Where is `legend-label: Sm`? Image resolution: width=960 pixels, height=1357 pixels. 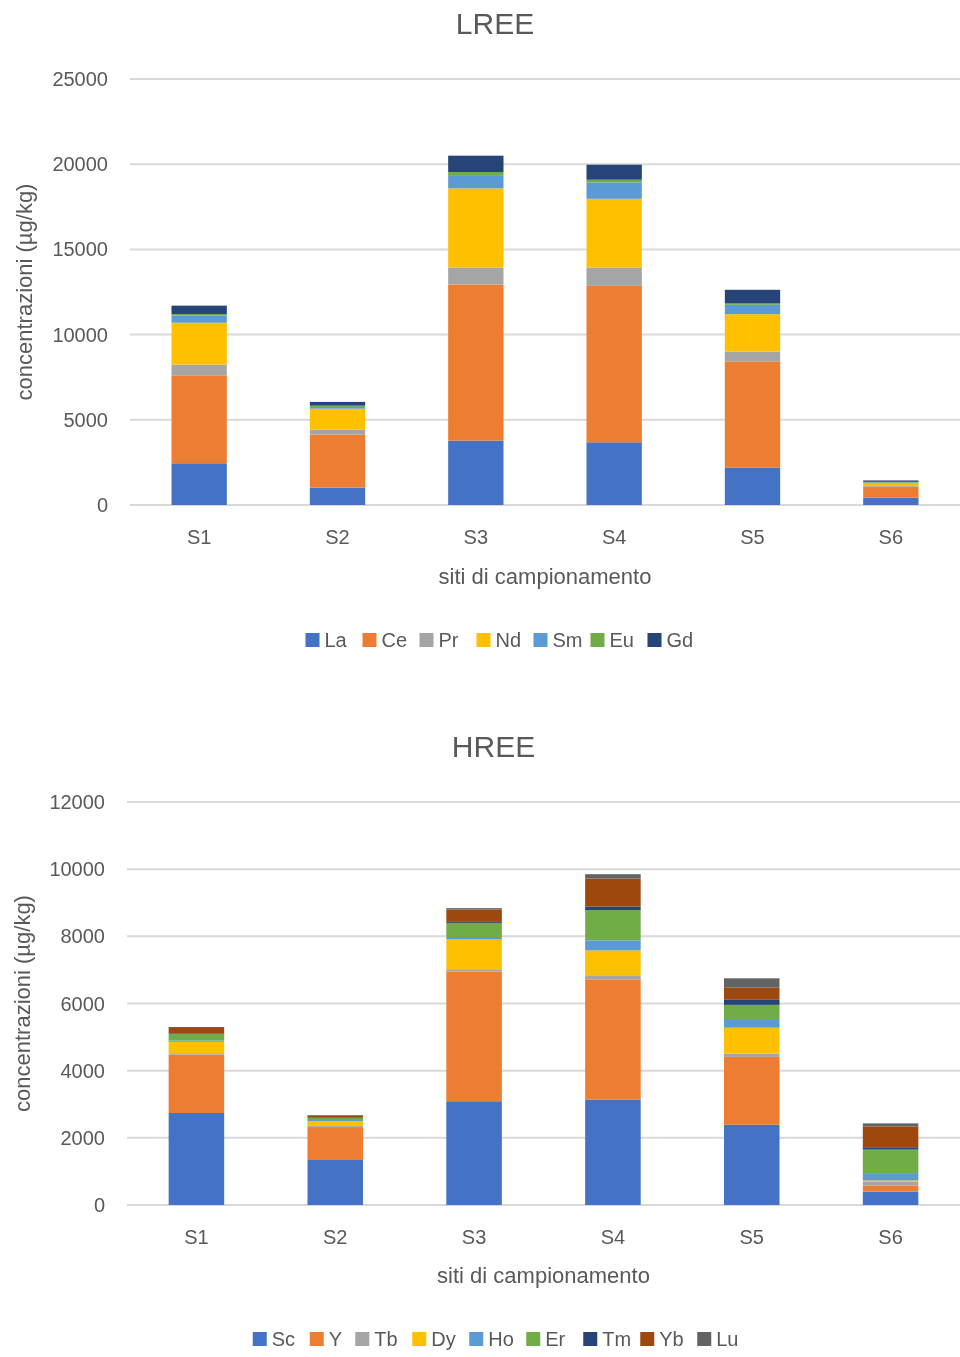
legend-label: Sm is located at coordinates (567, 640).